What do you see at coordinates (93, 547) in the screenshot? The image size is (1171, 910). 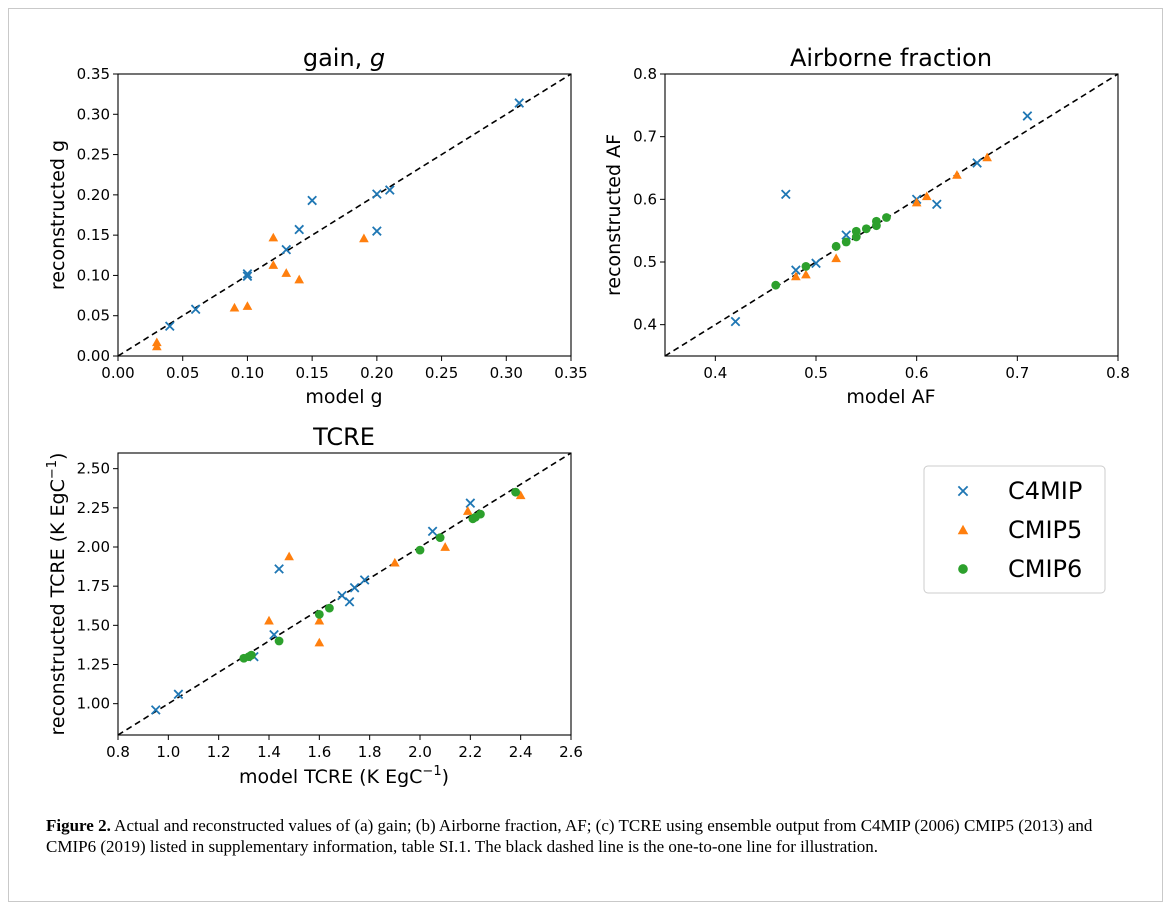 I see `y-tick-label: 2.00` at bounding box center [93, 547].